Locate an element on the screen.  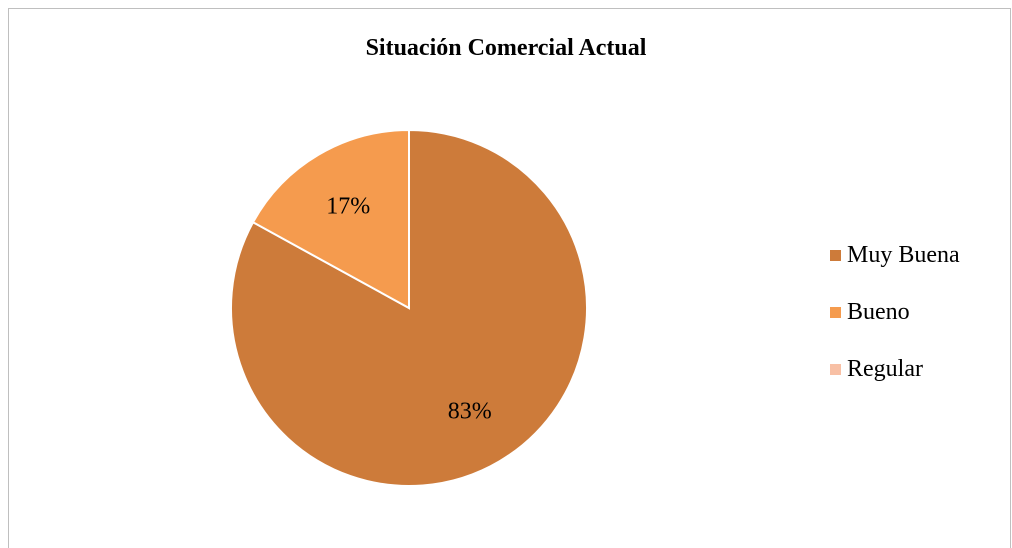
legend-item-bueno: Bueno is located at coordinates (895, 312).